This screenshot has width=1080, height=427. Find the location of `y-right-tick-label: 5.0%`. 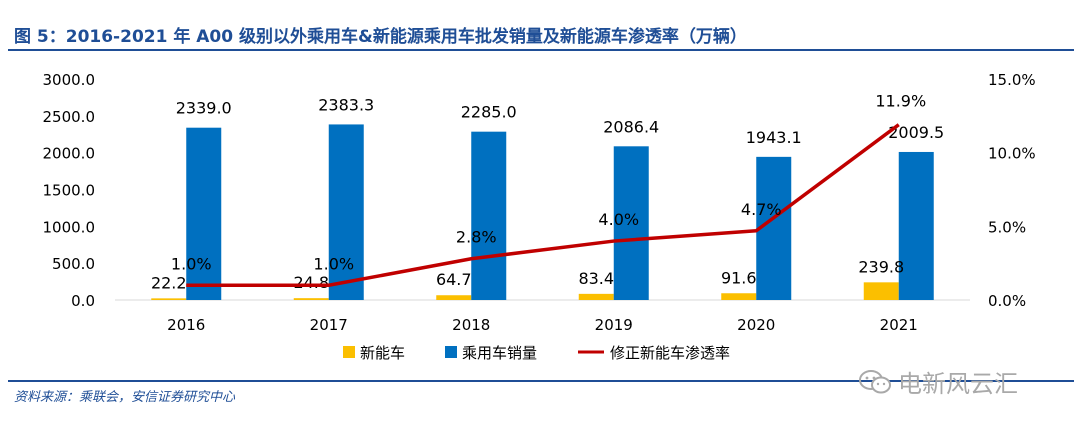

y-right-tick-label: 5.0% is located at coordinates (1007, 227).